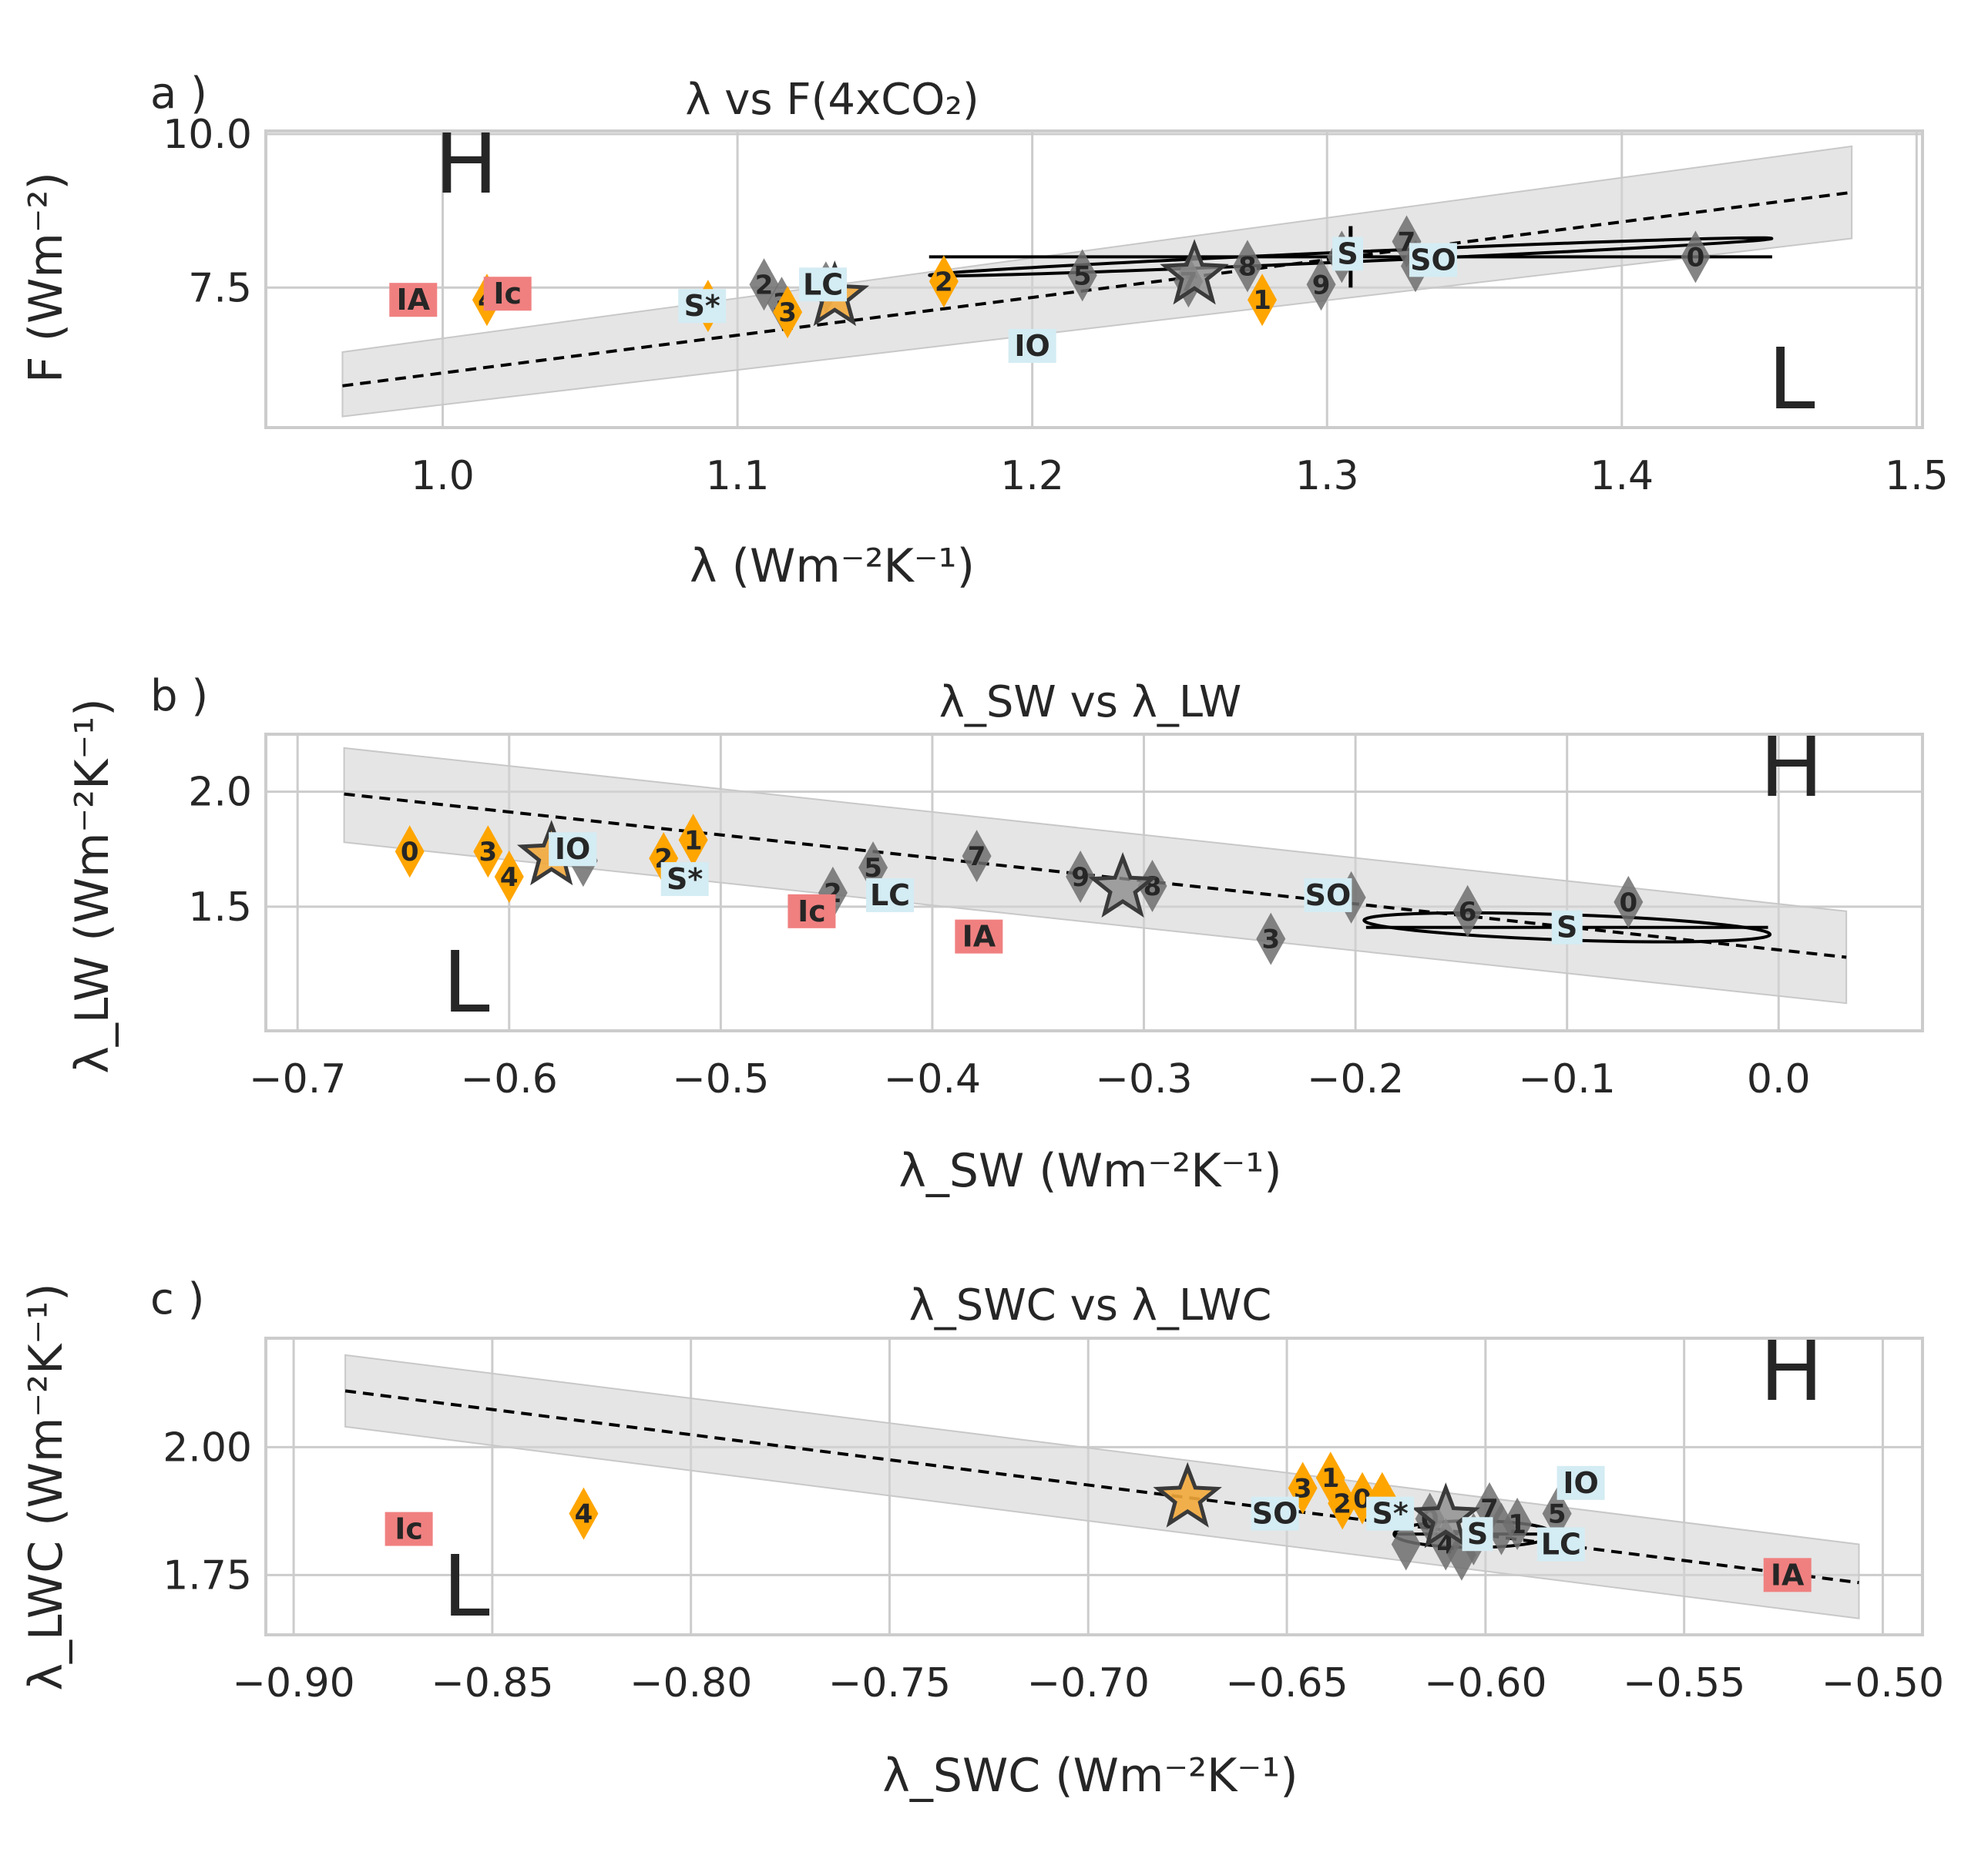  What do you see at coordinates (178, 94) in the screenshot?
I see `panel-label: a )` at bounding box center [178, 94].